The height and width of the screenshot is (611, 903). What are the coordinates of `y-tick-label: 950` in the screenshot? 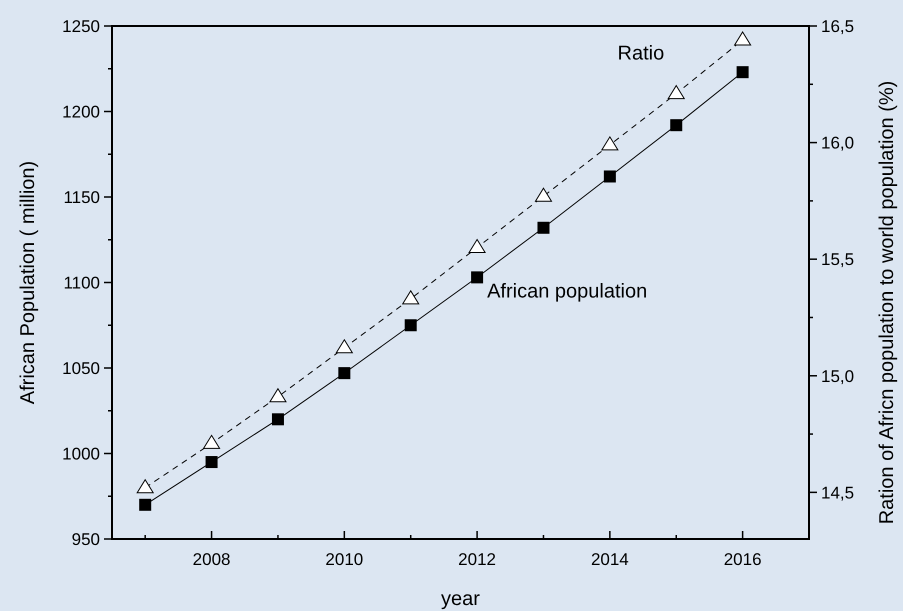 It's located at (86, 539).